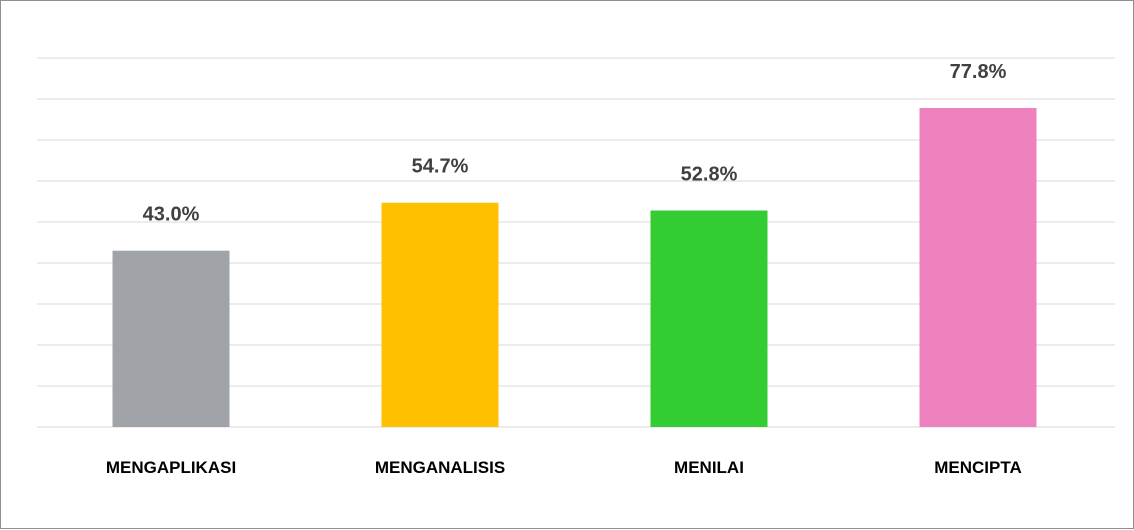 The height and width of the screenshot is (530, 1134). What do you see at coordinates (709, 175) in the screenshot?
I see `value-label-menilai: 52.8%` at bounding box center [709, 175].